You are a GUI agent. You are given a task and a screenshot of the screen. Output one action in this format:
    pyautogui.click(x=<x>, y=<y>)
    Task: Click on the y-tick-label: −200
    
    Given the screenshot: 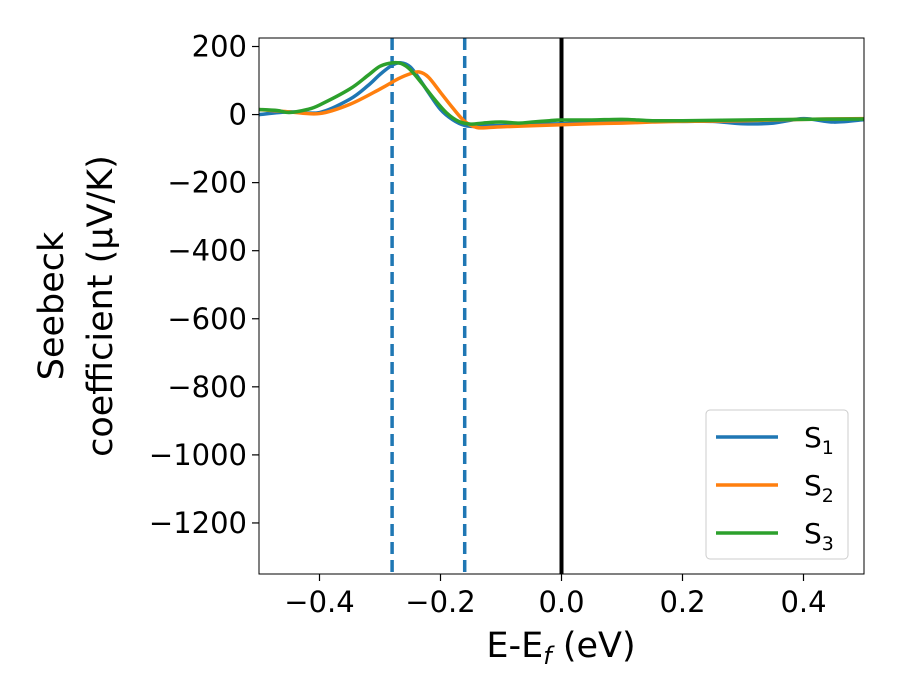 What is the action you would take?
    pyautogui.click(x=207, y=183)
    